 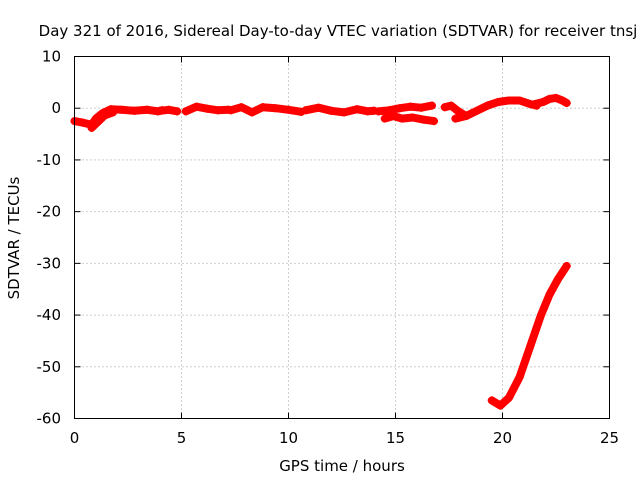 I want to click on y-tick-label: -10, so click(x=49, y=160).